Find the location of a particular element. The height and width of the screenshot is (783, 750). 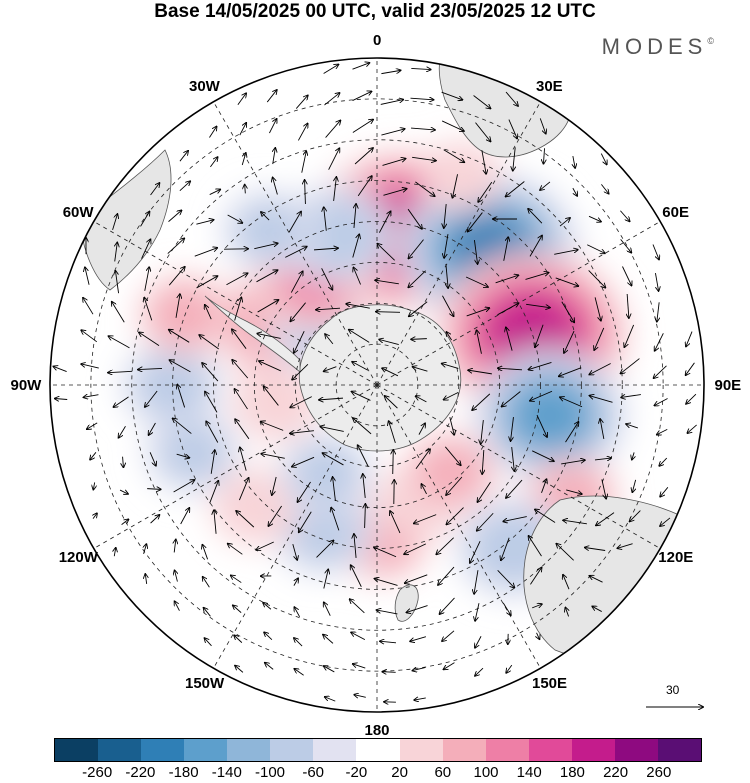

colorbar-tick-label: -180 is located at coordinates (183, 772).